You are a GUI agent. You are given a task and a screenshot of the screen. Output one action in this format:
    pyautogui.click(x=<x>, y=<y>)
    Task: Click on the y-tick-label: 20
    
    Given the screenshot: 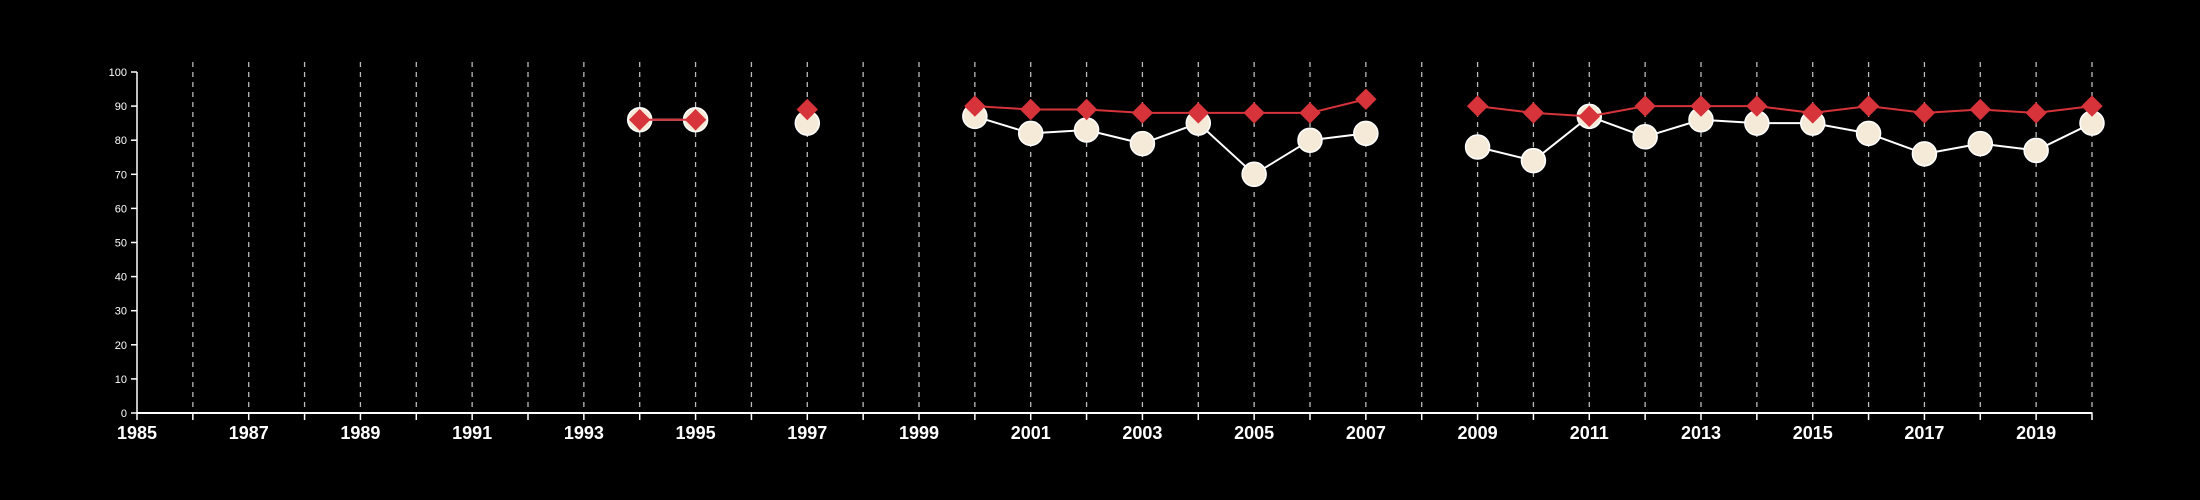 What is the action you would take?
    pyautogui.click(x=121, y=346)
    